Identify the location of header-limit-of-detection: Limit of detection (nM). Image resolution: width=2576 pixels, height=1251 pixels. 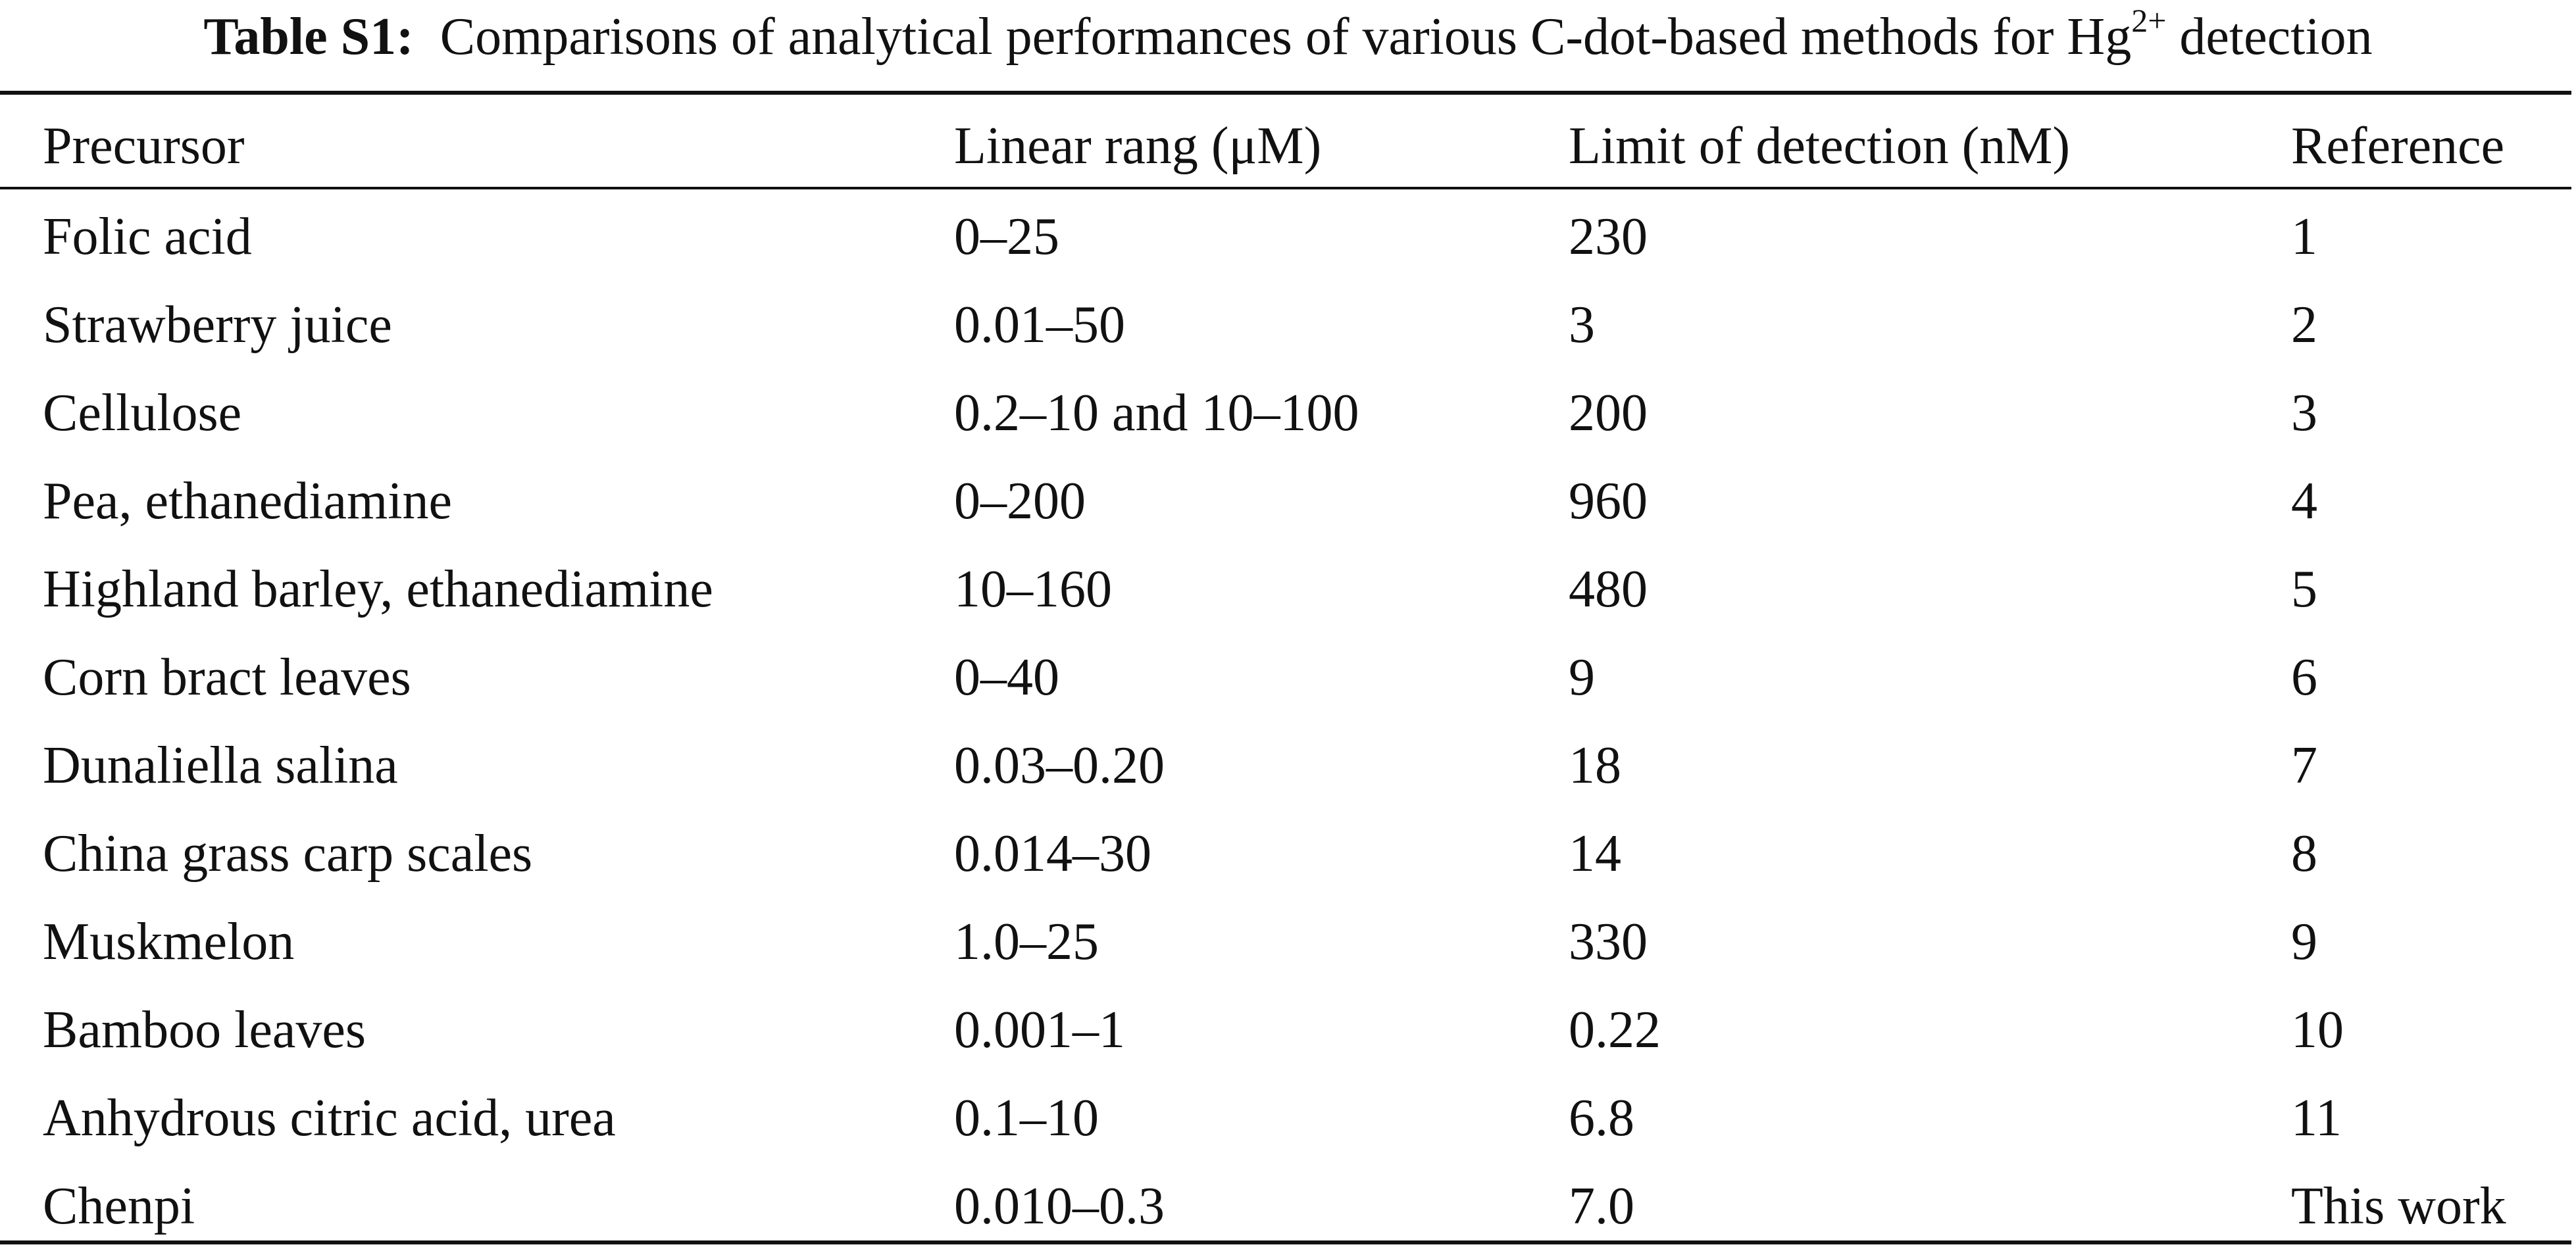
(1820, 146).